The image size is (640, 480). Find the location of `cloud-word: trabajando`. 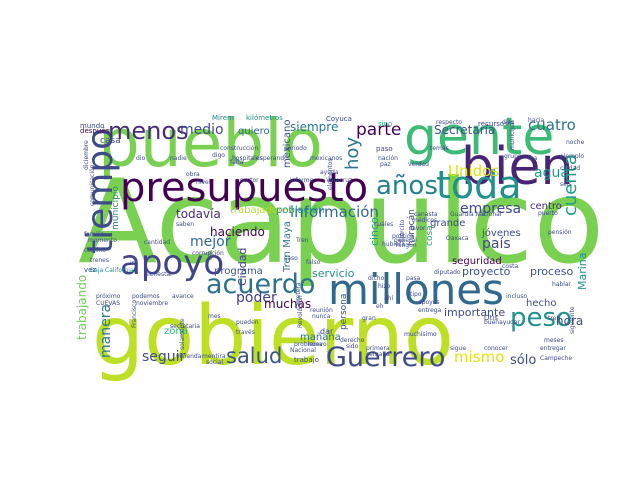

cloud-word: trabajando is located at coordinates (82, 307).